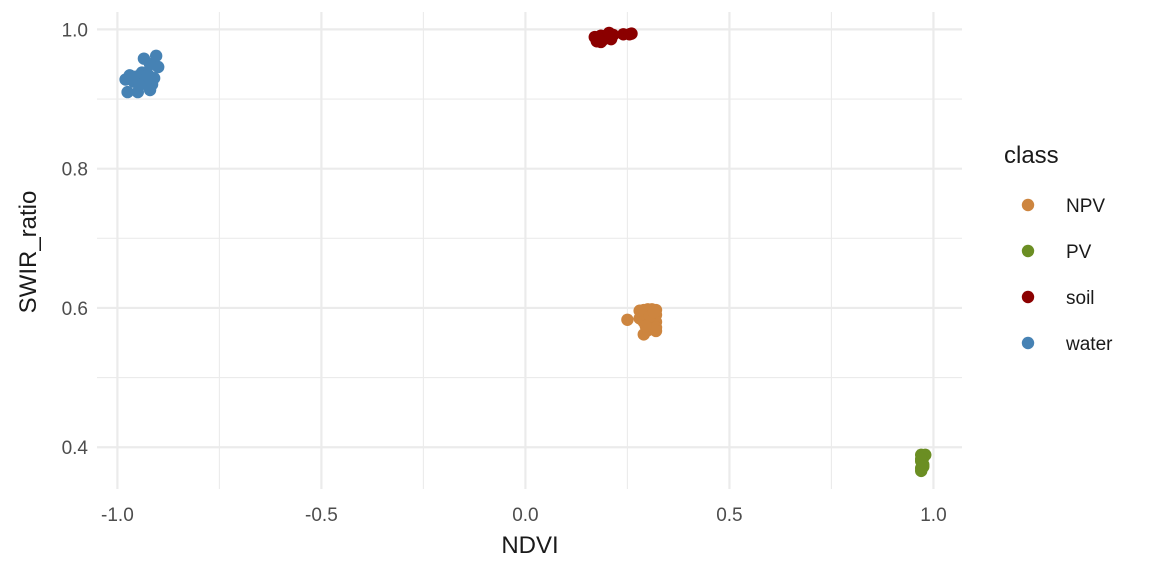 This screenshot has height=576, width=1152. I want to click on series-water, so click(142, 74).